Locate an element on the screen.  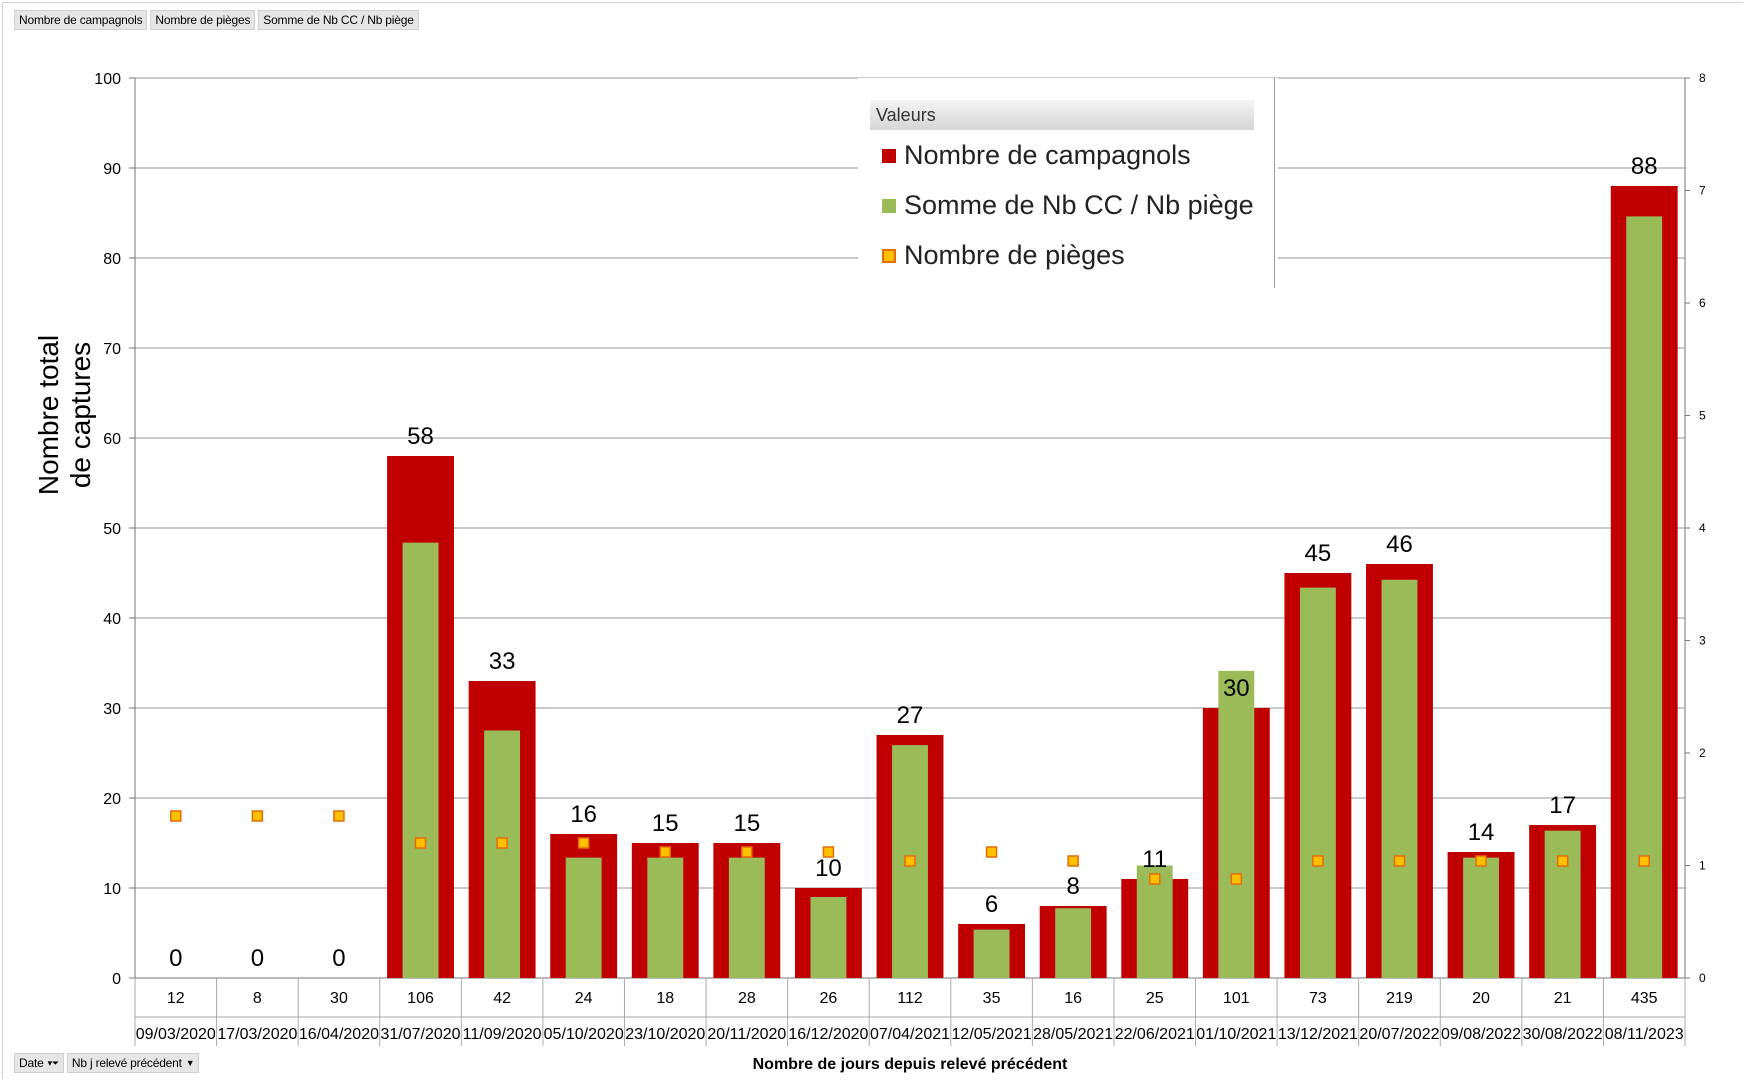
x-tick-label-date: 31/07/2020 is located at coordinates (420, 1034).